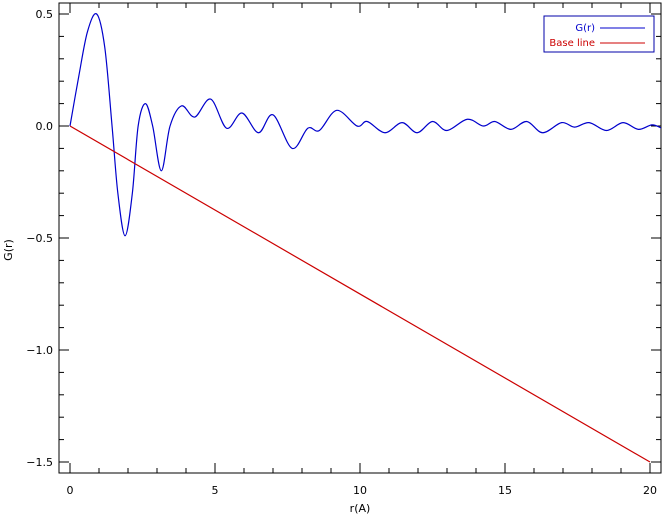 Image resolution: width=666 pixels, height=522 pixels. Describe the element at coordinates (215, 490) in the screenshot. I see `x-tick-label: 5` at that location.